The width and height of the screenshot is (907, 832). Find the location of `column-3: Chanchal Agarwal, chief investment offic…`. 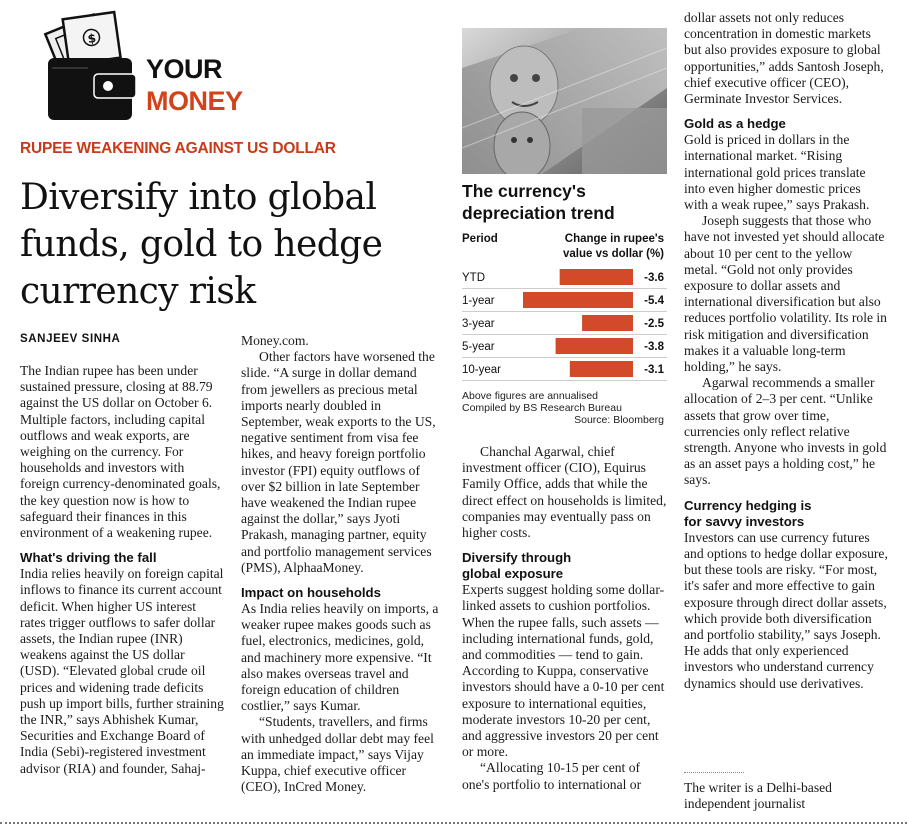

column-3: Chanchal Agarwal, chief investment offic… is located at coordinates (565, 618).